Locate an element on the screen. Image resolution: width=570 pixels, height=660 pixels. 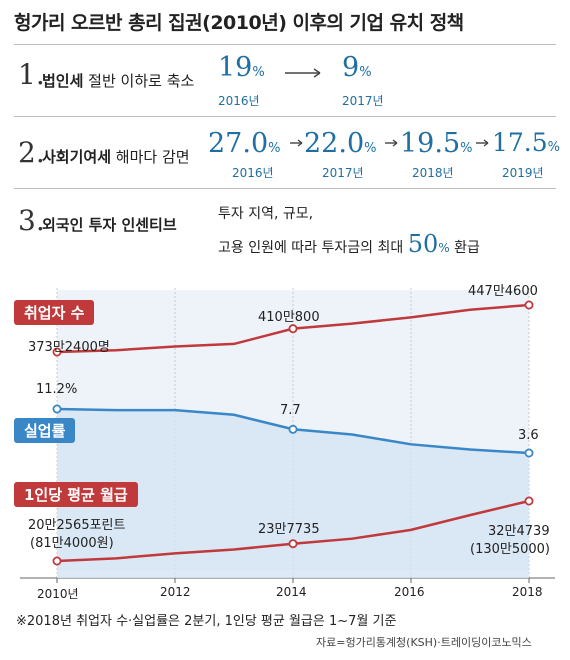
policy-number: 3. is located at coordinates (31, 220).